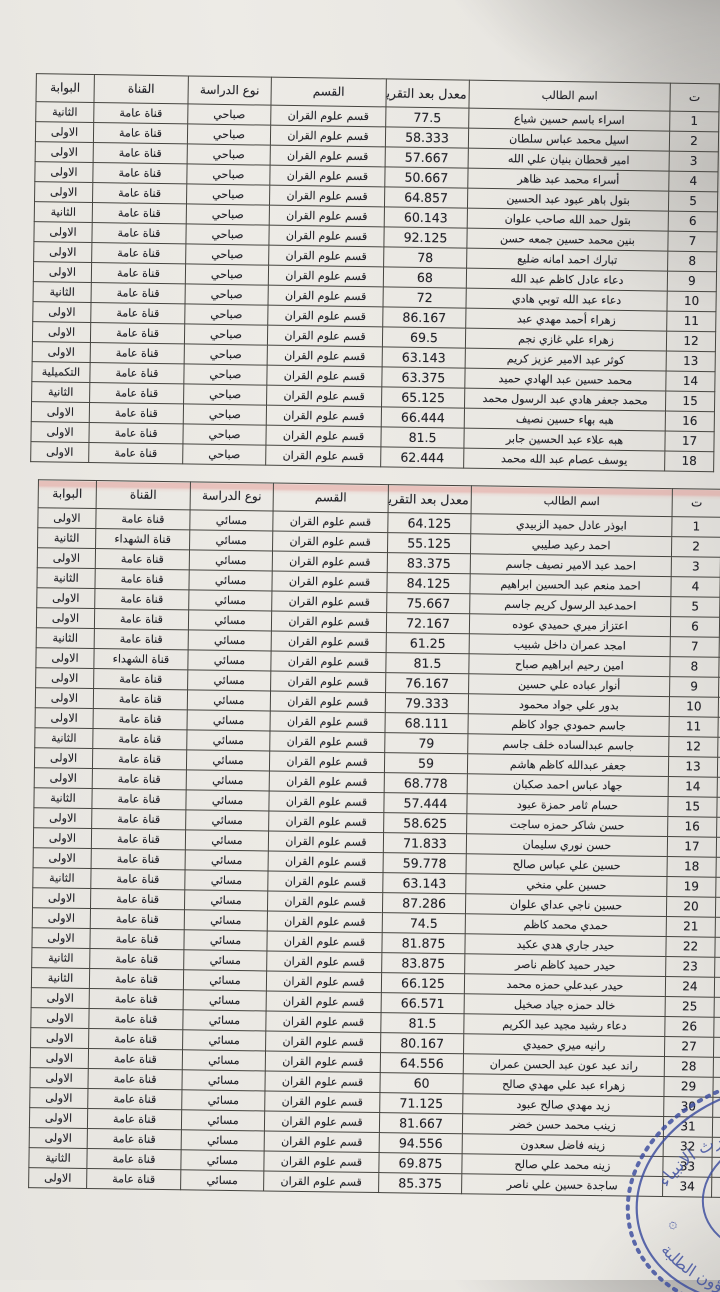  Describe the element at coordinates (568, 745) in the screenshot. I see `student-name: جاسم عبدالساده خلف جاسم` at that location.